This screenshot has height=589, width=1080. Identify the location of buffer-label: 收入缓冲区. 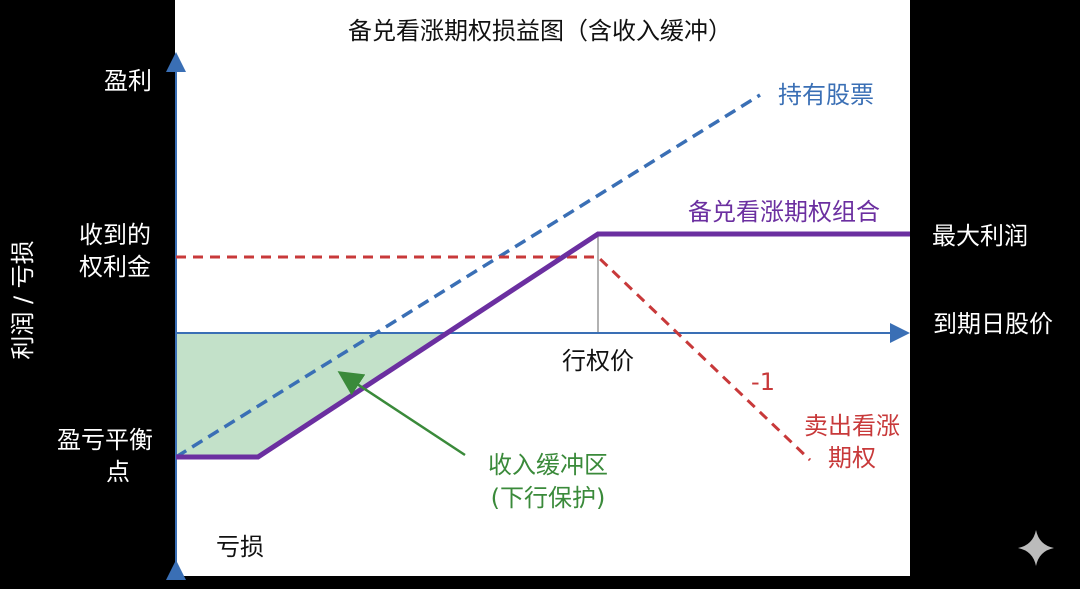
(548, 465).